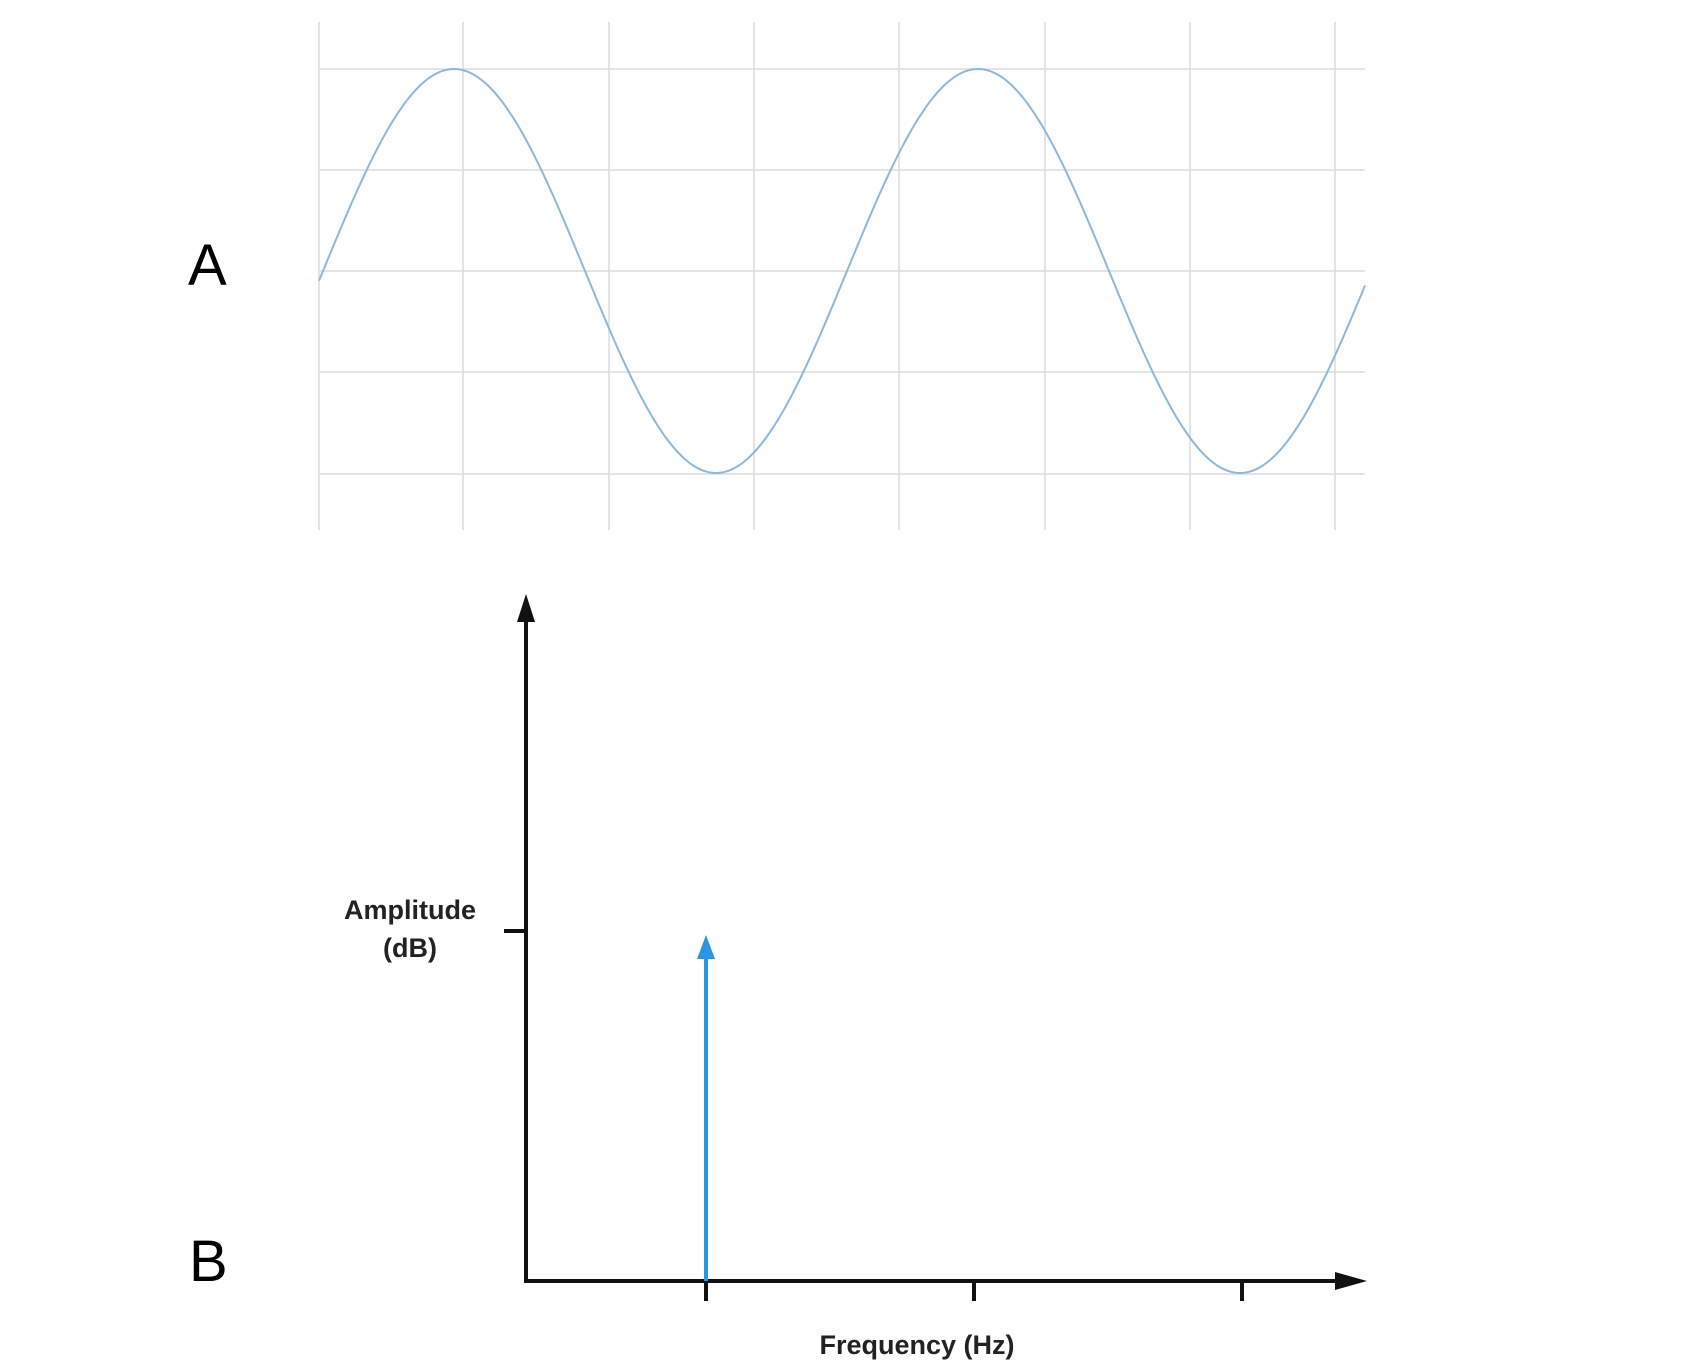  Describe the element at coordinates (706, 1108) in the screenshot. I see `spectrum-spikes` at that location.